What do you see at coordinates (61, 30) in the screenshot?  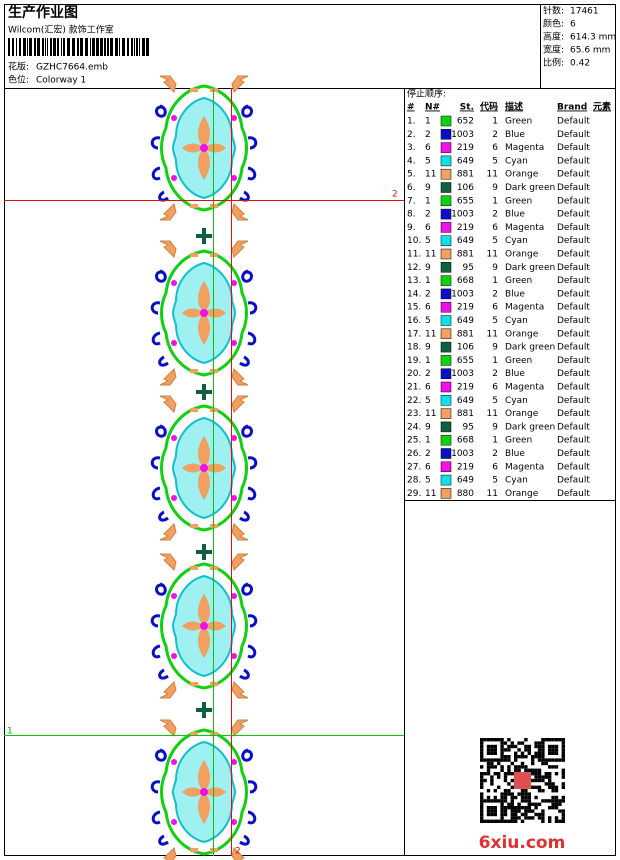 I see `subtitle: Wilcom(汇宏) 款饰工作室` at bounding box center [61, 30].